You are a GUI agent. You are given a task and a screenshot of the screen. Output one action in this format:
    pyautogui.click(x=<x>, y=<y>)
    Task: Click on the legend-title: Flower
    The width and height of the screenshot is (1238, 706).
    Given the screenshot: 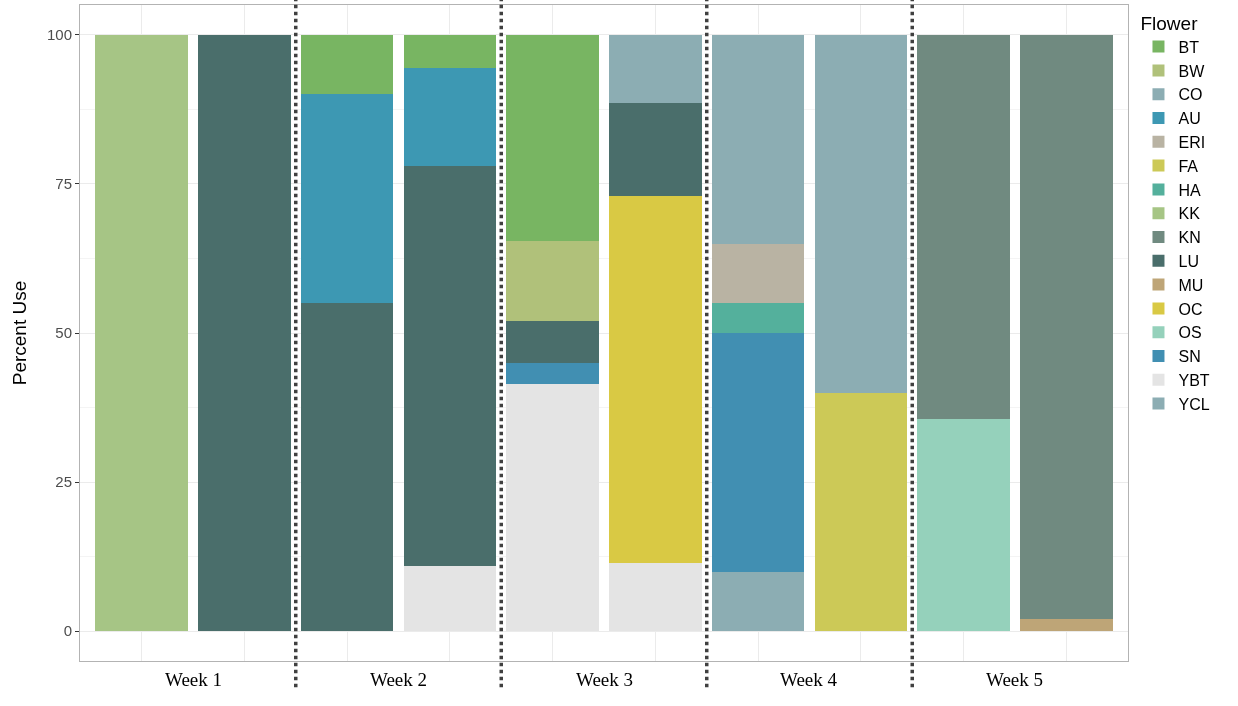 What is the action you would take?
    pyautogui.click(x=1169, y=23)
    